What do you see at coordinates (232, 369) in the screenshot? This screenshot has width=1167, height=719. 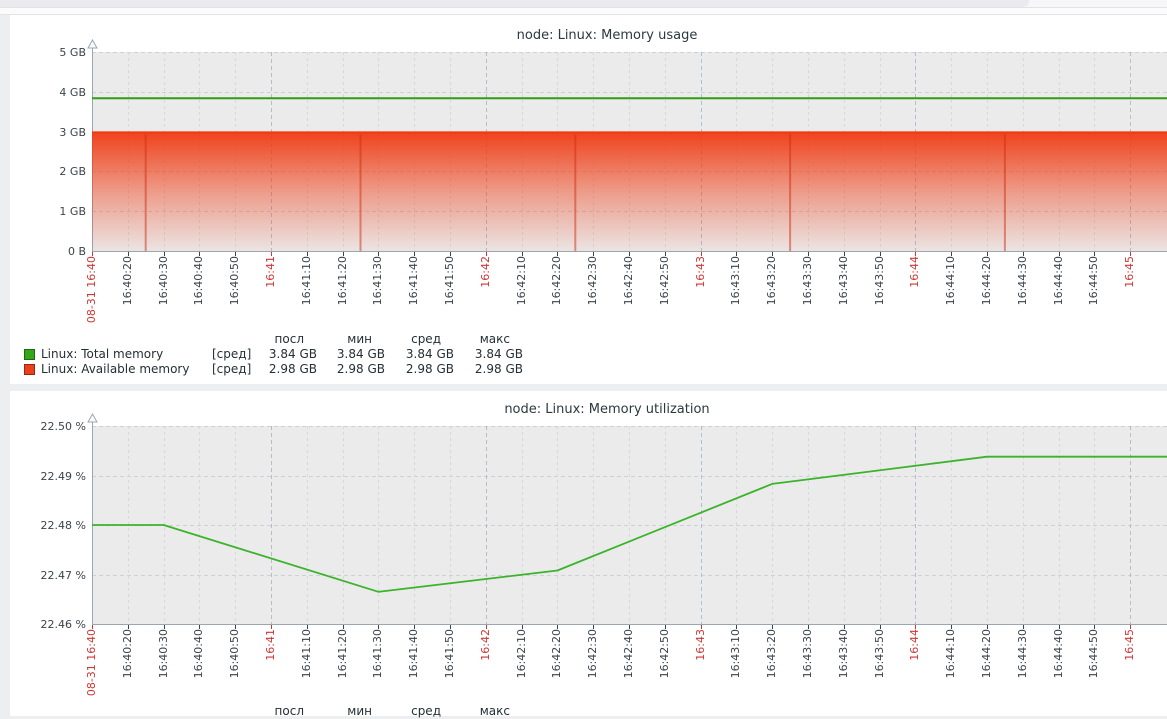 I see `legend-aggregation: [сред]` at bounding box center [232, 369].